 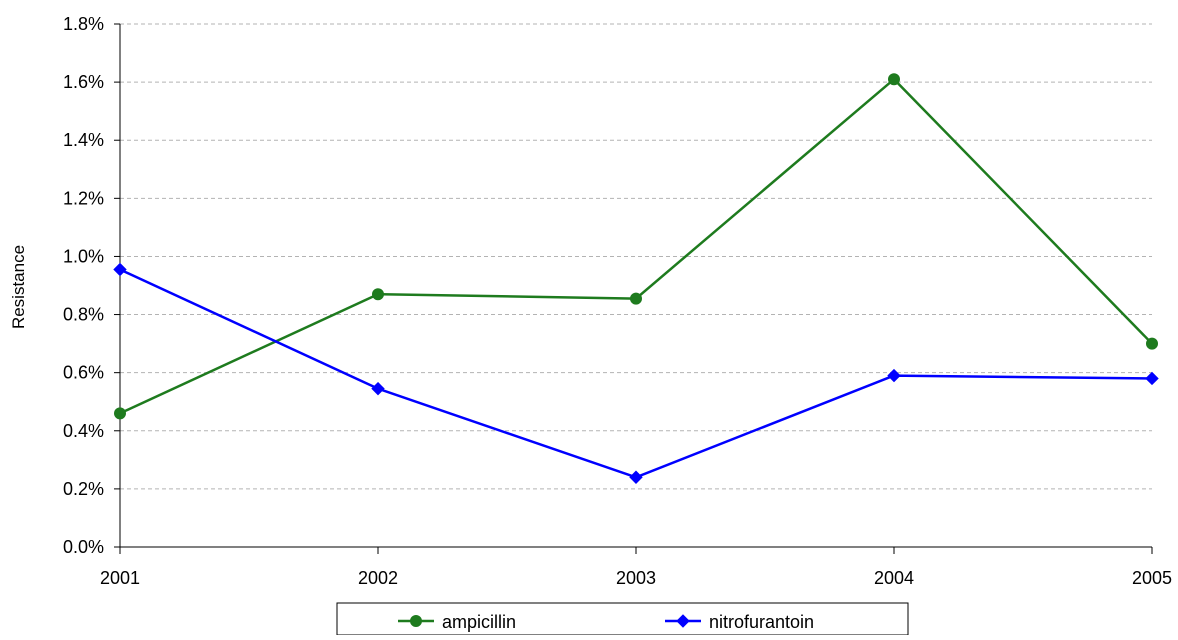 What do you see at coordinates (83, 547) in the screenshot?
I see `y-tick-label: 0.0%` at bounding box center [83, 547].